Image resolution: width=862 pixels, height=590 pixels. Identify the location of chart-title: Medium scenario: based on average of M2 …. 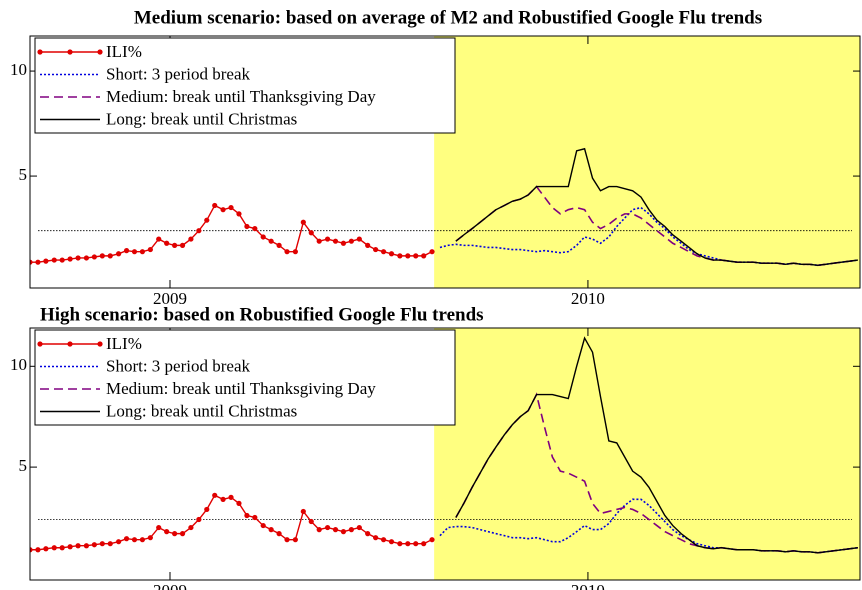
(448, 17).